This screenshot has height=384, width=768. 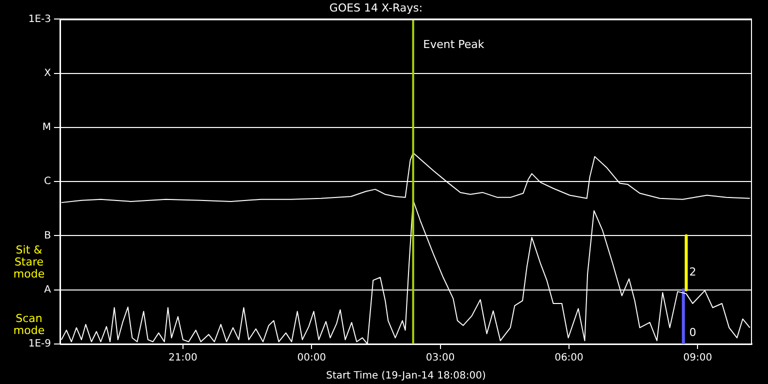 What do you see at coordinates (406, 376) in the screenshot?
I see `x-axis-title: Start Time (19-Jan-14 18:08:00)` at bounding box center [406, 376].